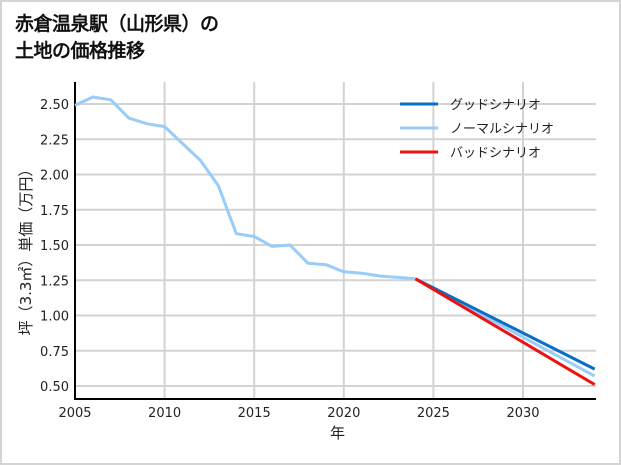 This screenshot has width=621, height=465. Describe the element at coordinates (54, 387) in the screenshot. I see `y-tick-label: 0.50` at that location.